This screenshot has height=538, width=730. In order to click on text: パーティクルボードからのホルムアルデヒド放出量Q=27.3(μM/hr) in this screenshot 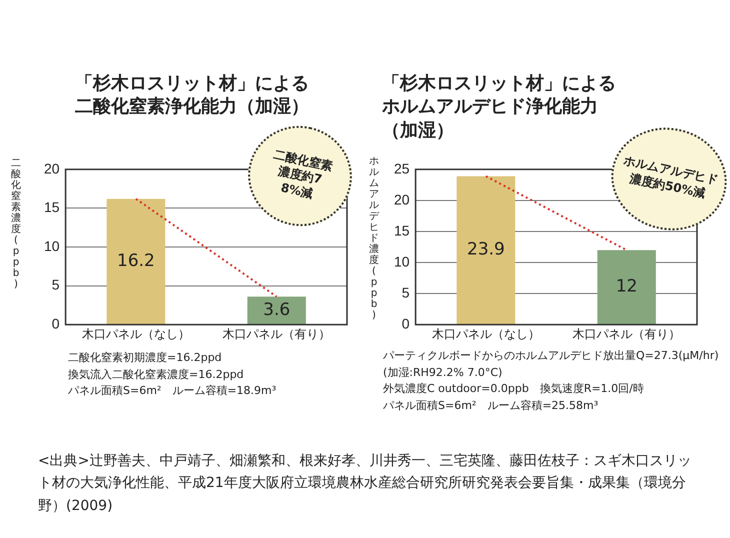, I will do `click(551, 356)`.